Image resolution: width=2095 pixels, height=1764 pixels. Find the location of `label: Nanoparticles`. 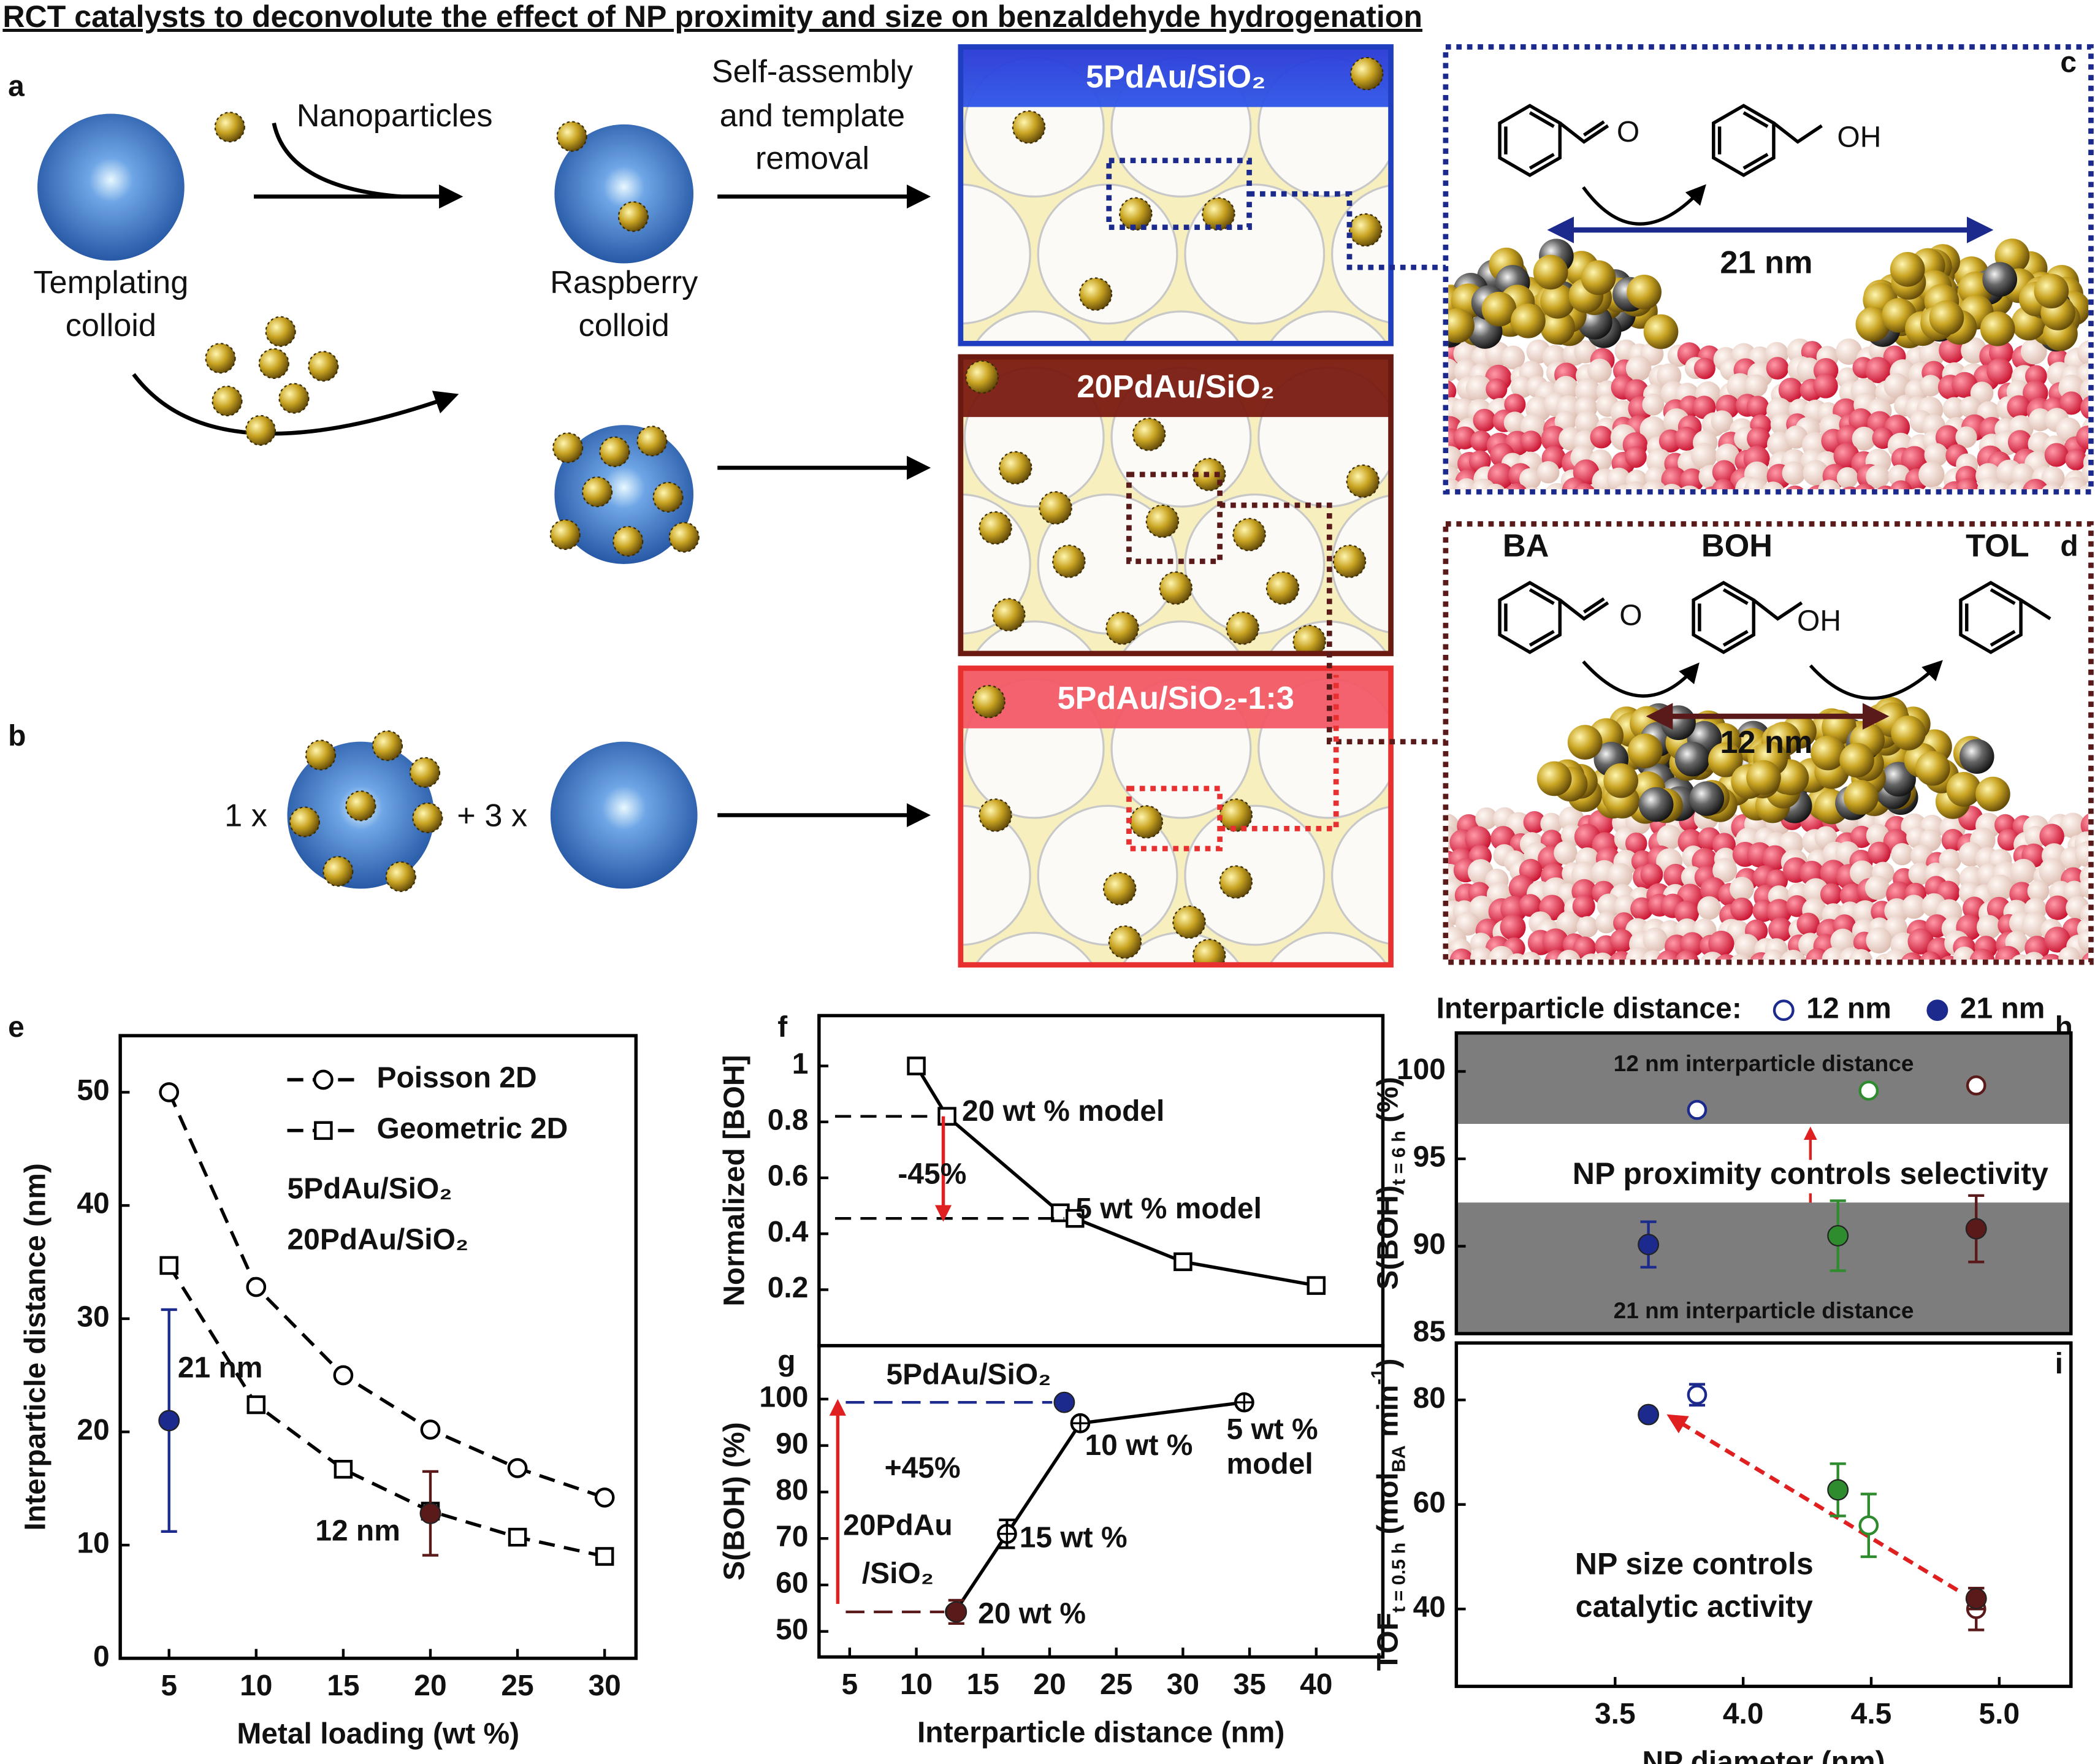

label: Nanoparticles is located at coordinates (395, 116).